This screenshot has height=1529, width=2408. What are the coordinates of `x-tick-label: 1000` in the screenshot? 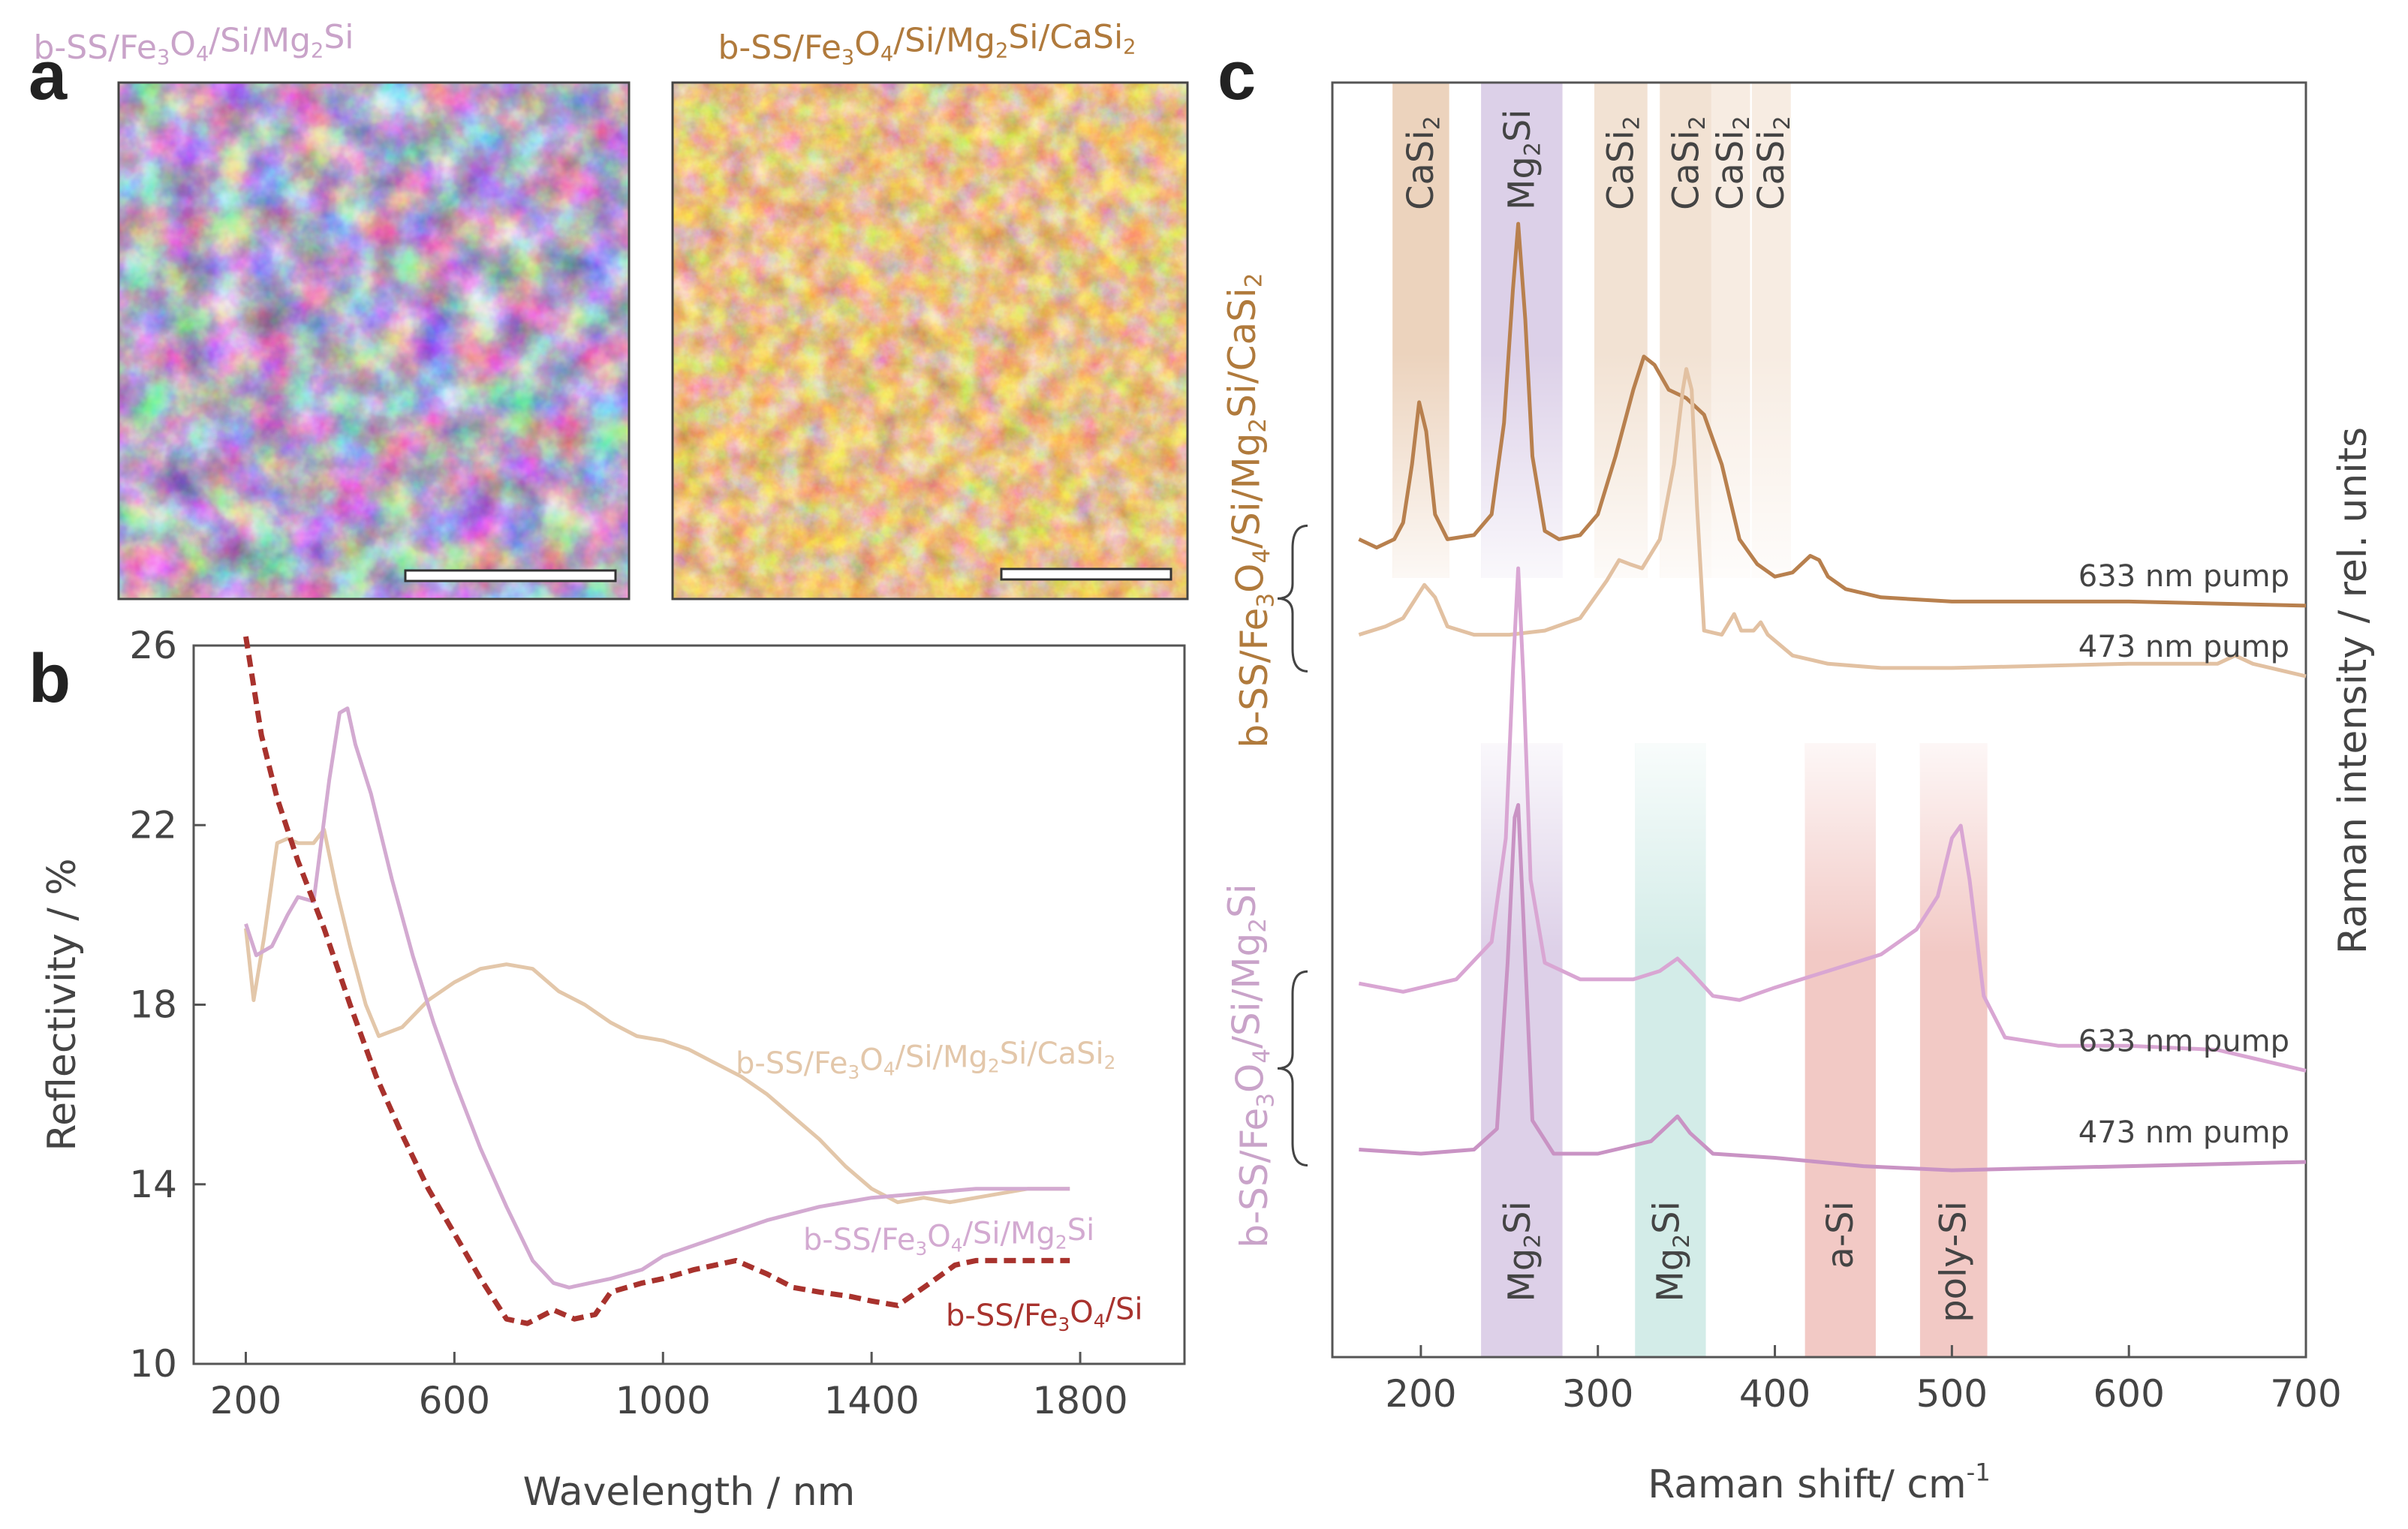 It's located at (663, 1400).